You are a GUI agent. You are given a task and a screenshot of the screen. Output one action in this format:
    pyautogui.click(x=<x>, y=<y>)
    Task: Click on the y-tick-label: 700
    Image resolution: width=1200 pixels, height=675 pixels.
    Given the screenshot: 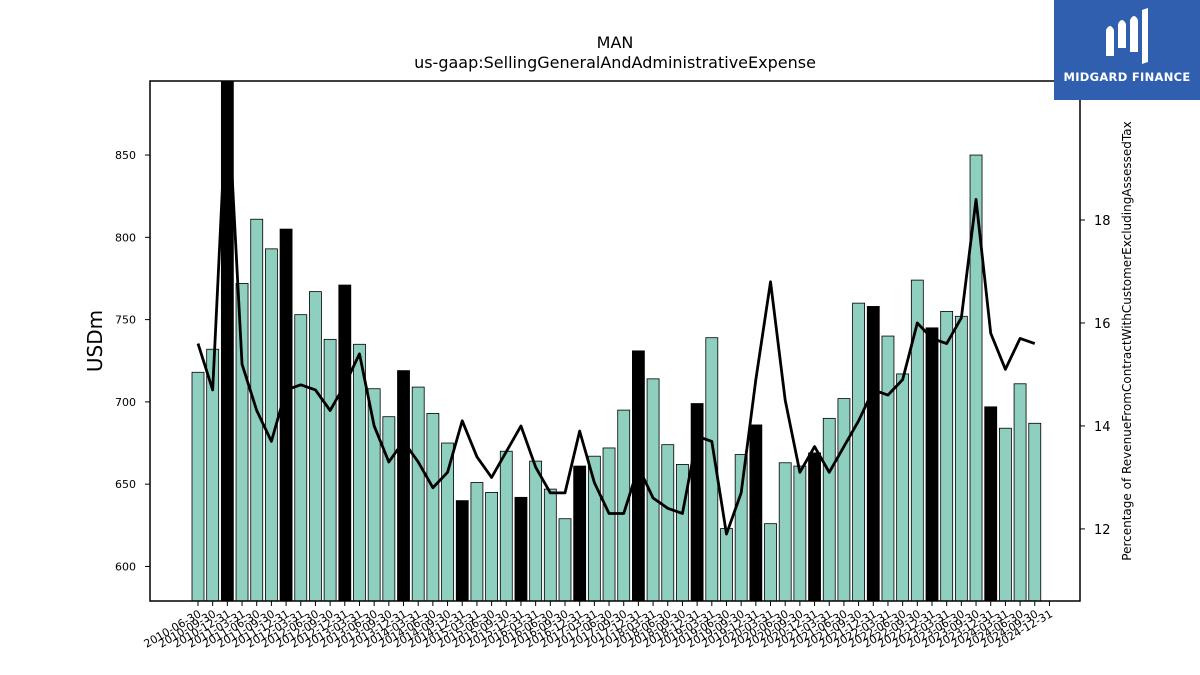 What is the action you would take?
    pyautogui.click(x=125, y=402)
    